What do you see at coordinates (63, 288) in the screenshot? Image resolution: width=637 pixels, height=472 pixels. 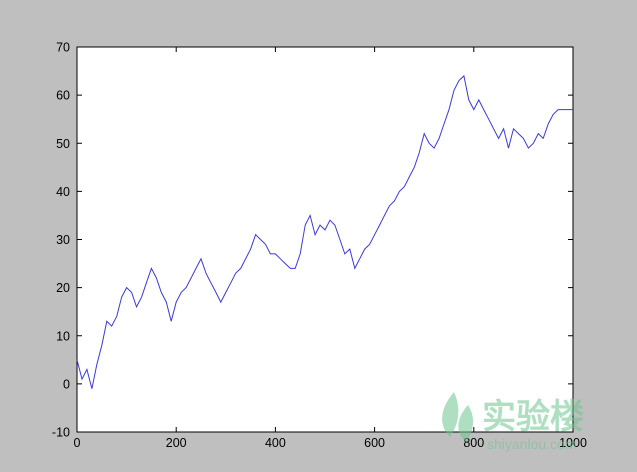 I see `y-tick-label: 20` at bounding box center [63, 288].